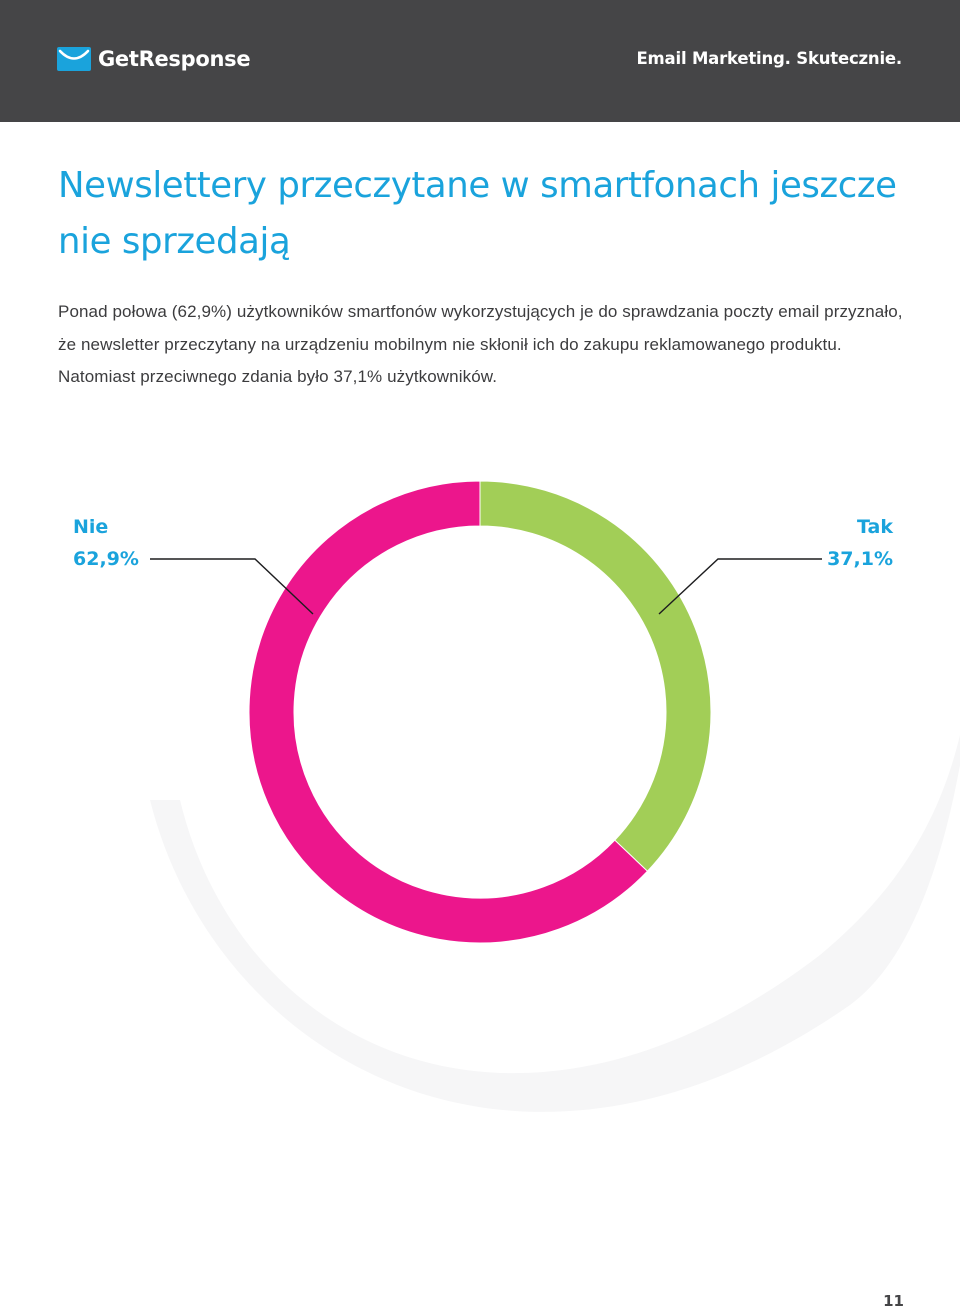 The height and width of the screenshot is (1313, 960). I want to click on leader-line-tak, so click(740, 586).